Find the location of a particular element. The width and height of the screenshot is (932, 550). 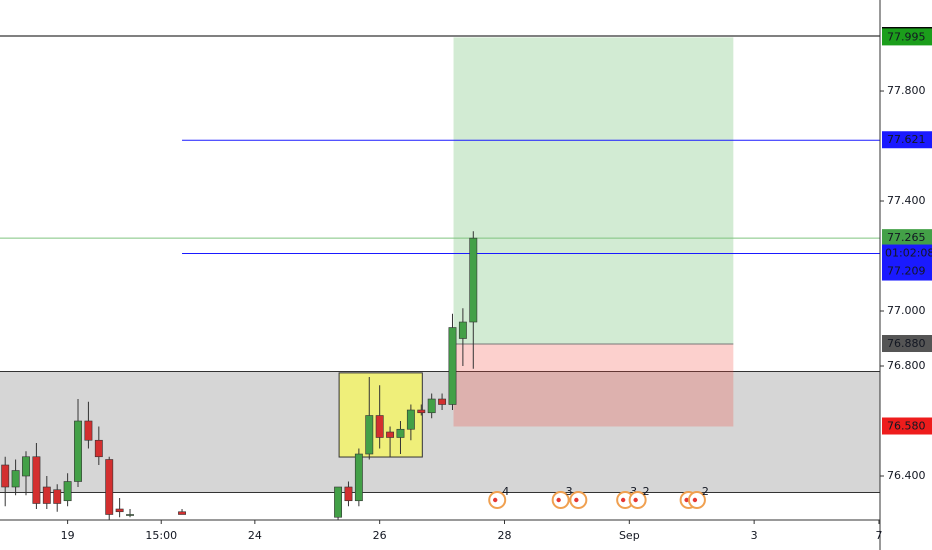

x-tick-label: 15:00 is located at coordinates (161, 535).